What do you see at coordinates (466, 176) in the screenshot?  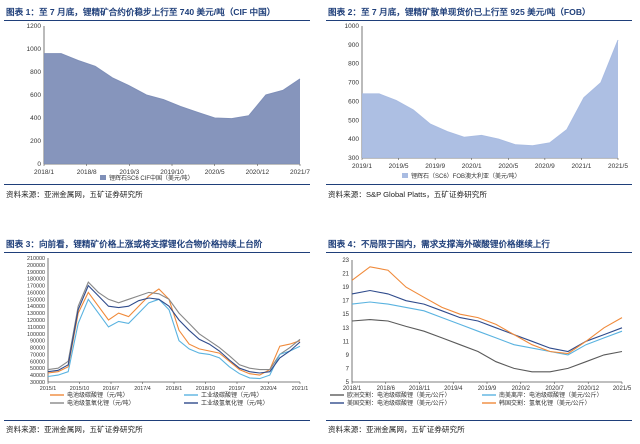 I see `legend-label: 锂辉石（SC6）FOB澳大利亚（美元/吨）` at bounding box center [466, 176].